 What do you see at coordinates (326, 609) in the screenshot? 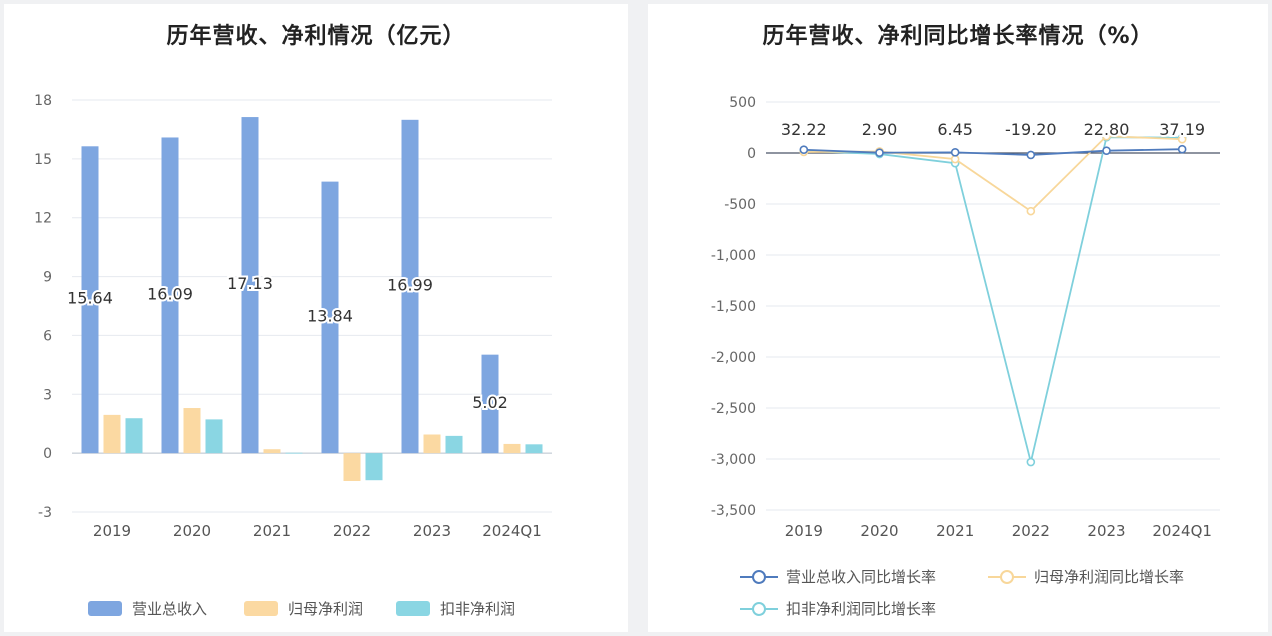
I see `legend-label-net-profit: 归母净利润` at bounding box center [326, 609].